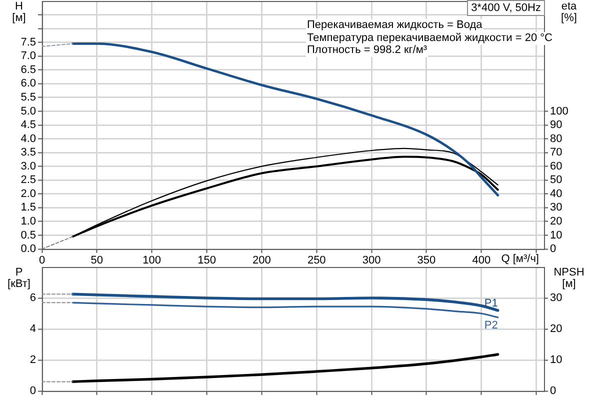 Image resolution: width=600 pixels, height=400 pixels. Describe the element at coordinates (28, 180) in the screenshot. I see `y-tick-label: 2.5` at that location.